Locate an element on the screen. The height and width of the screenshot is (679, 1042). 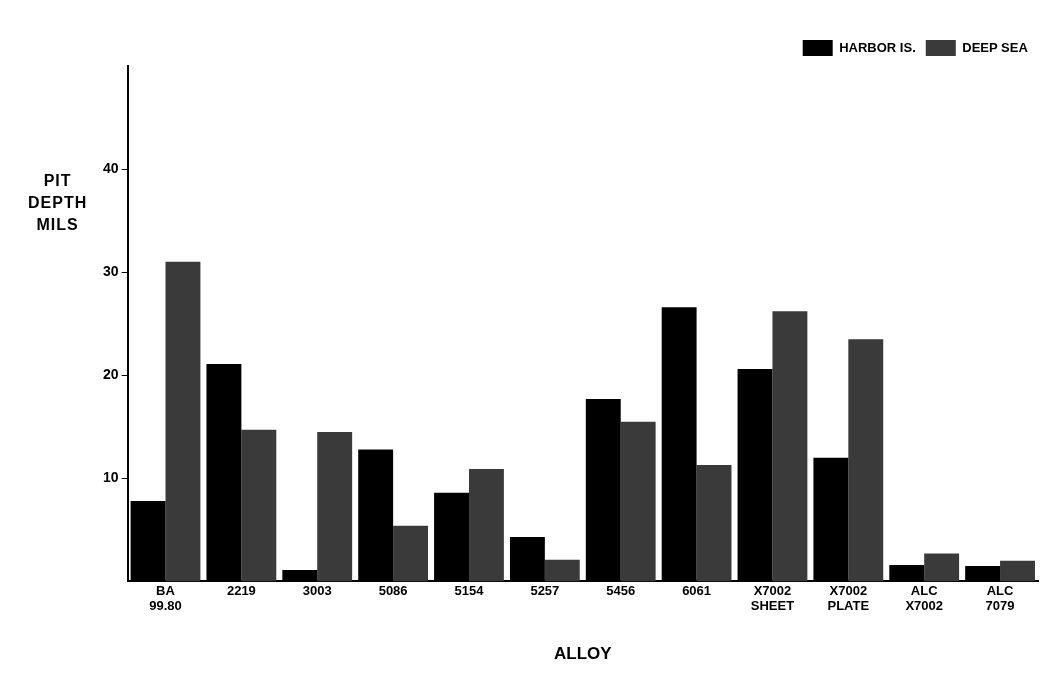
legend-label: HARBOR IS. is located at coordinates (877, 47).